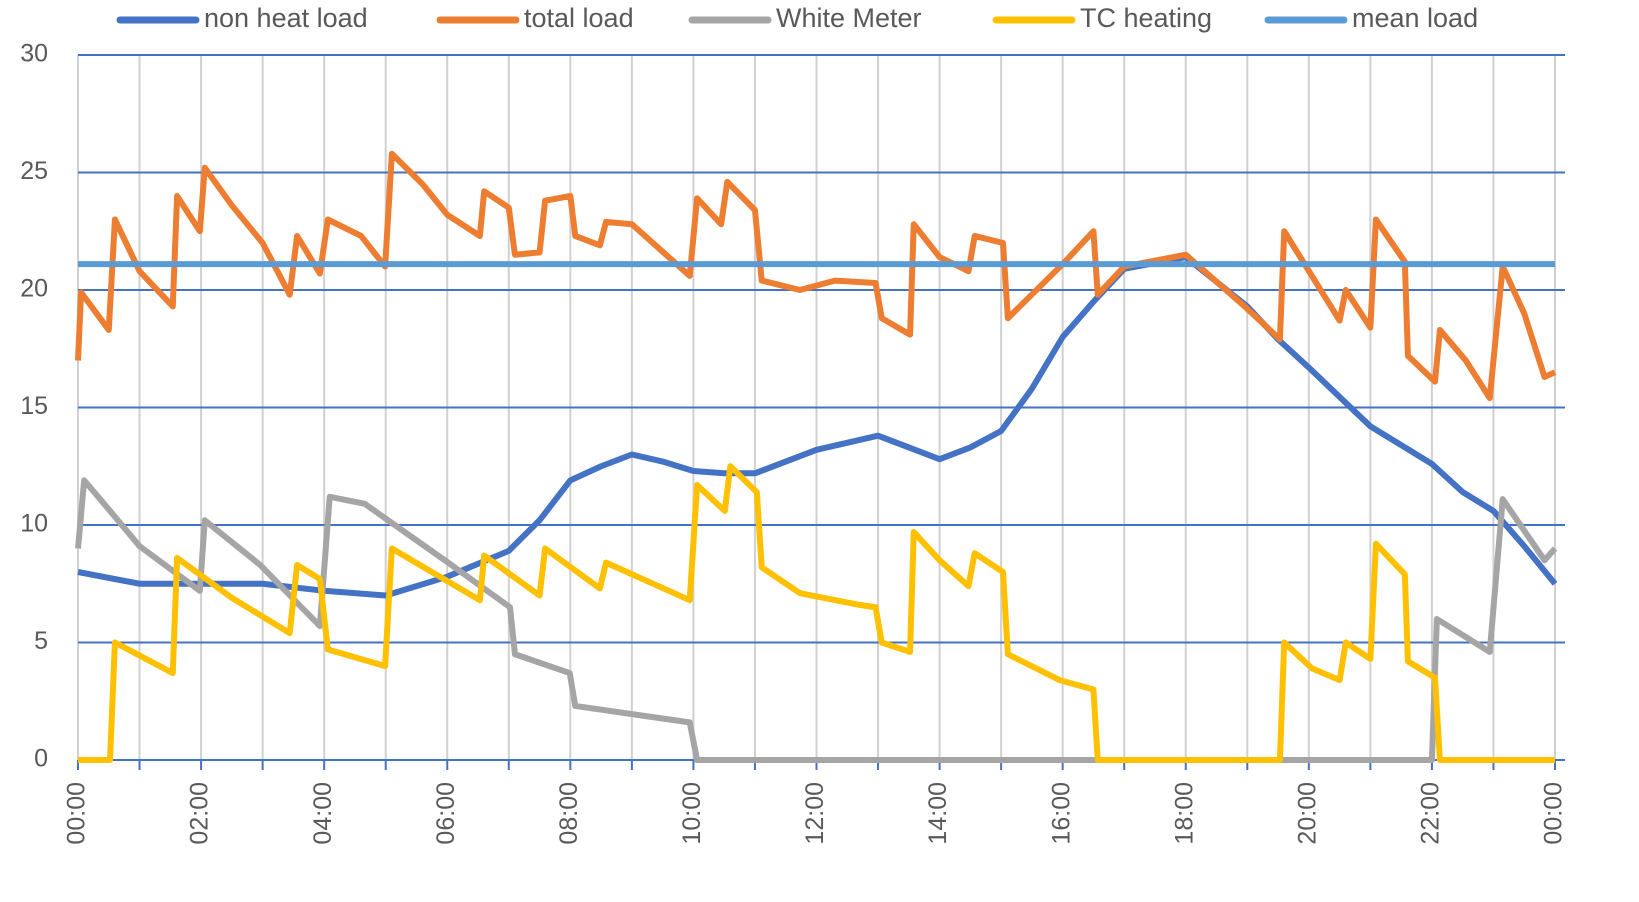 The image size is (1639, 902). I want to click on x-tick-label: 22:00, so click(1431, 813).